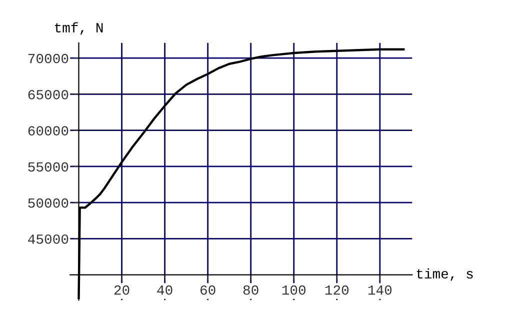 The image size is (512, 311). I want to click on x-tick-label: 20, so click(122, 290).